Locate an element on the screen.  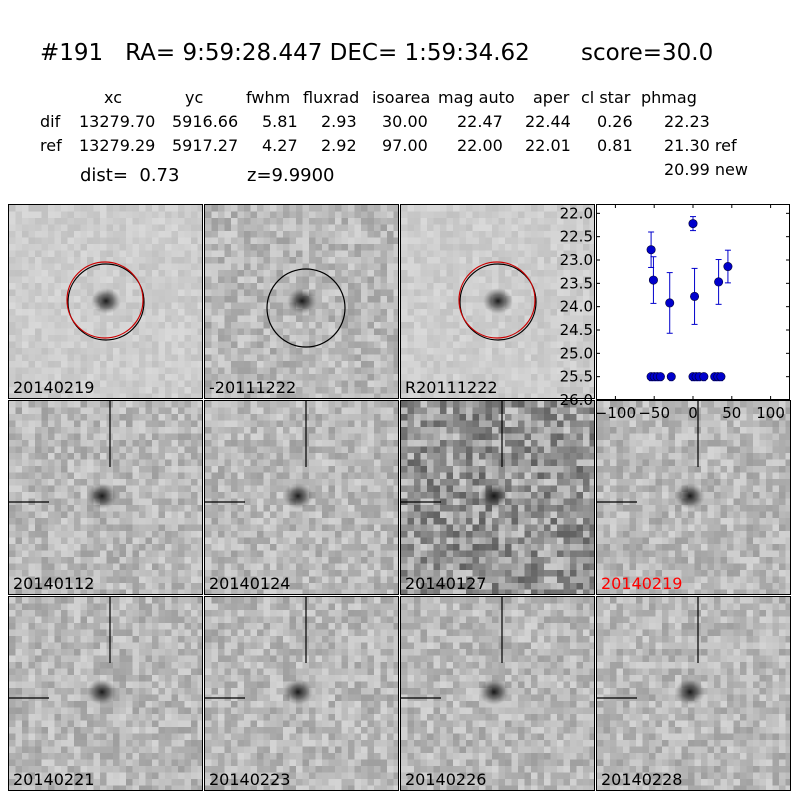
stamp-label: 20140124 is located at coordinates (250, 583).